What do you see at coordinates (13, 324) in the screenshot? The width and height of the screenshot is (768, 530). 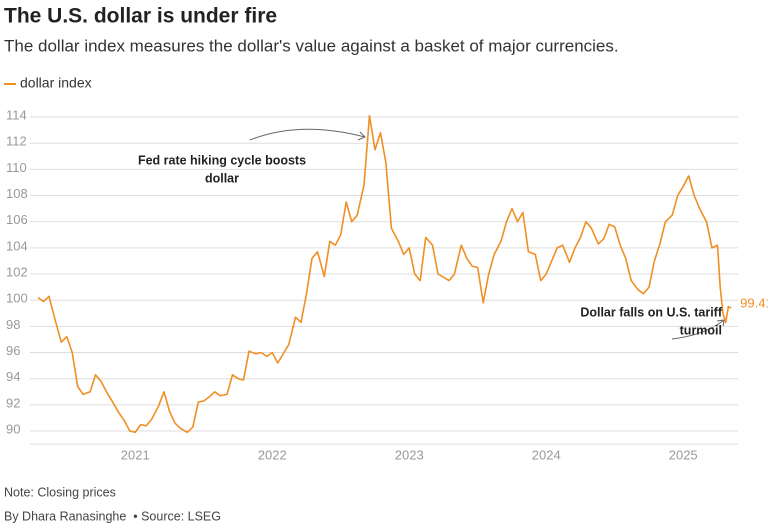 I see `y-tick-label: 98` at bounding box center [13, 324].